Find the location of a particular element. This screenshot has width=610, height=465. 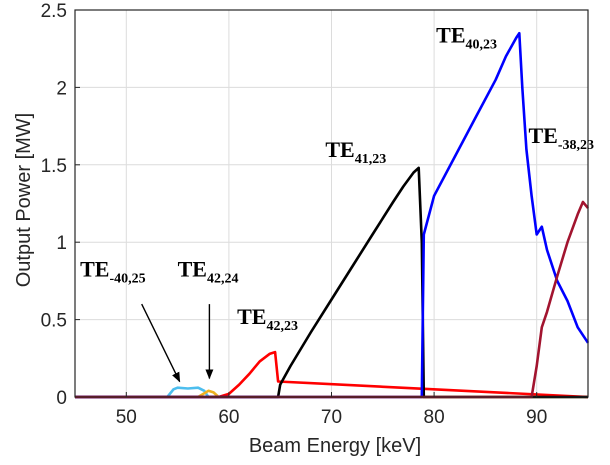

y-tick-label: 2.5 is located at coordinates (54, 11).